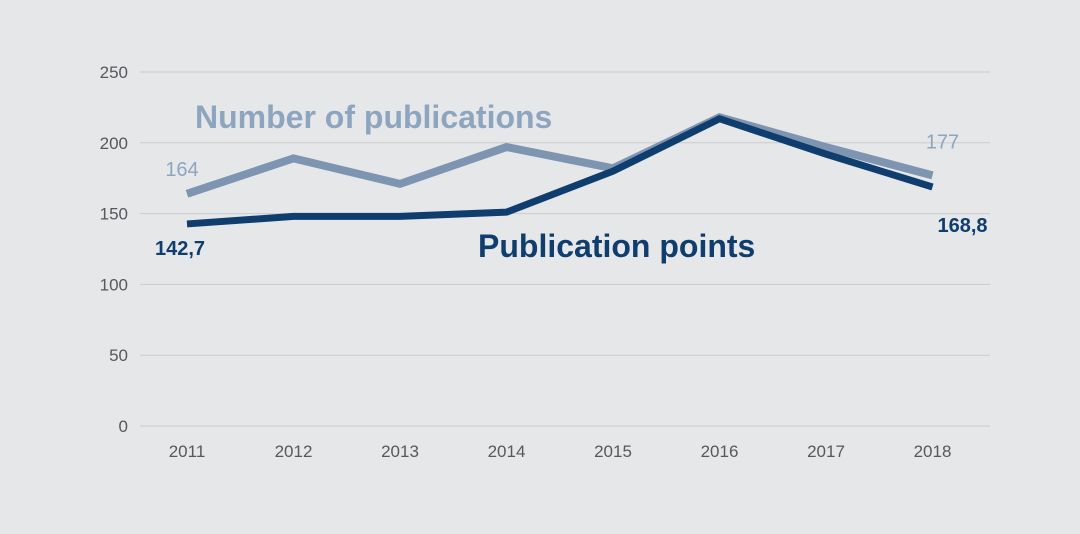 The width and height of the screenshot is (1080, 534). I want to click on series-line-publication-points, so click(560, 171).